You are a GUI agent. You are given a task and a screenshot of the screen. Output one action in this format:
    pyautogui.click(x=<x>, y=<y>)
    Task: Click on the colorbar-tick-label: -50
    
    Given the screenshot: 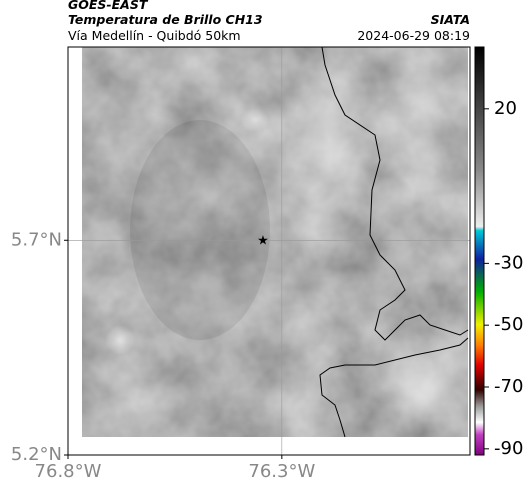 What is the action you would take?
    pyautogui.click(x=508, y=324)
    